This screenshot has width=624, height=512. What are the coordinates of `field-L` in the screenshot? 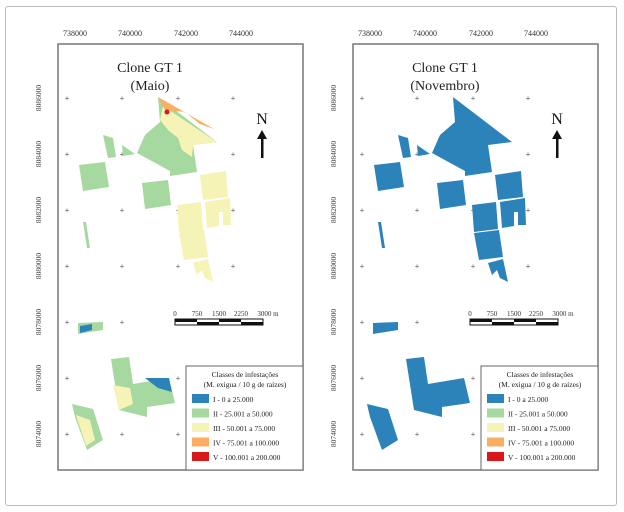 It's located at (438, 387).